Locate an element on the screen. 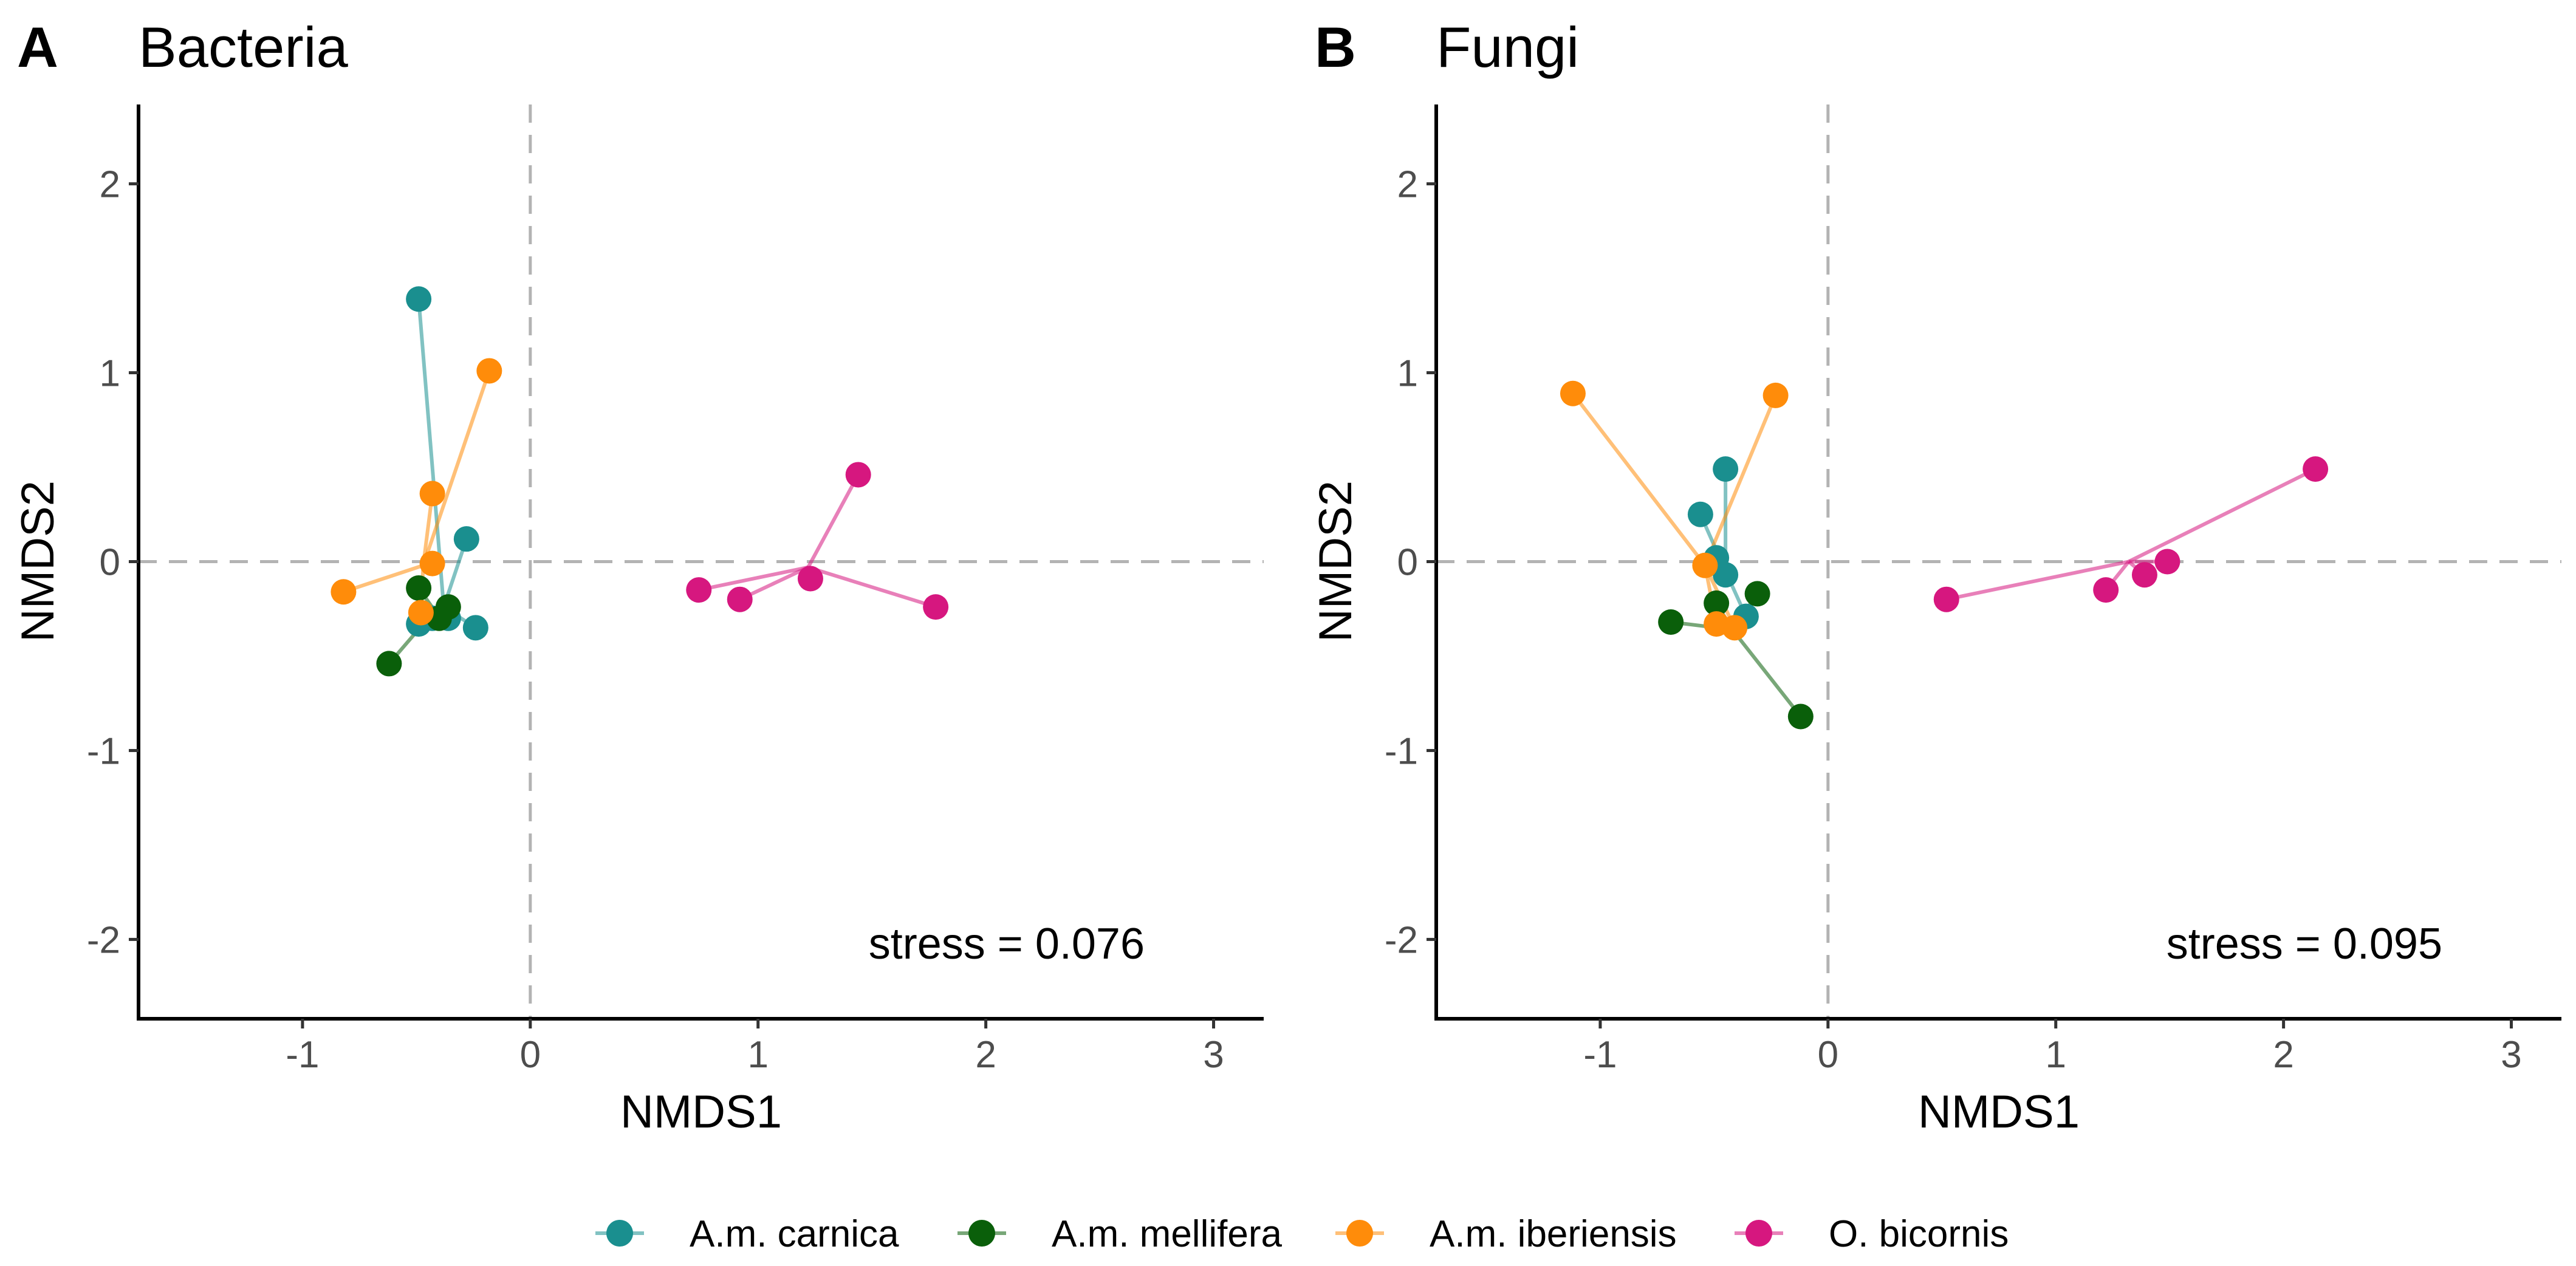 Image resolution: width=2576 pixels, height=1266 pixels. legend-item: A.m. carnica is located at coordinates (747, 1234).